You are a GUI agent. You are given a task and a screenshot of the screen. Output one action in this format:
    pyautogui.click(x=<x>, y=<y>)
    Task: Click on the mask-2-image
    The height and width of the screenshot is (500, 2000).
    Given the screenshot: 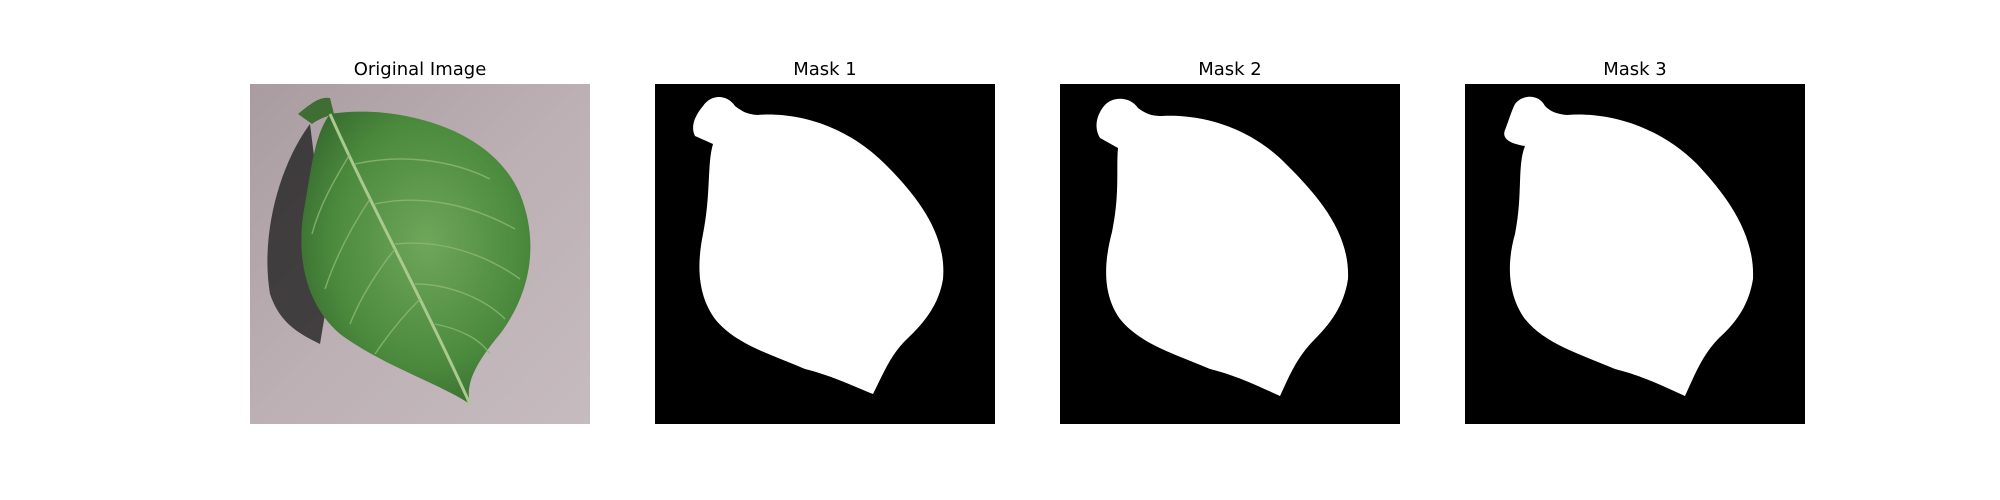 What is the action you would take?
    pyautogui.click(x=1230, y=254)
    